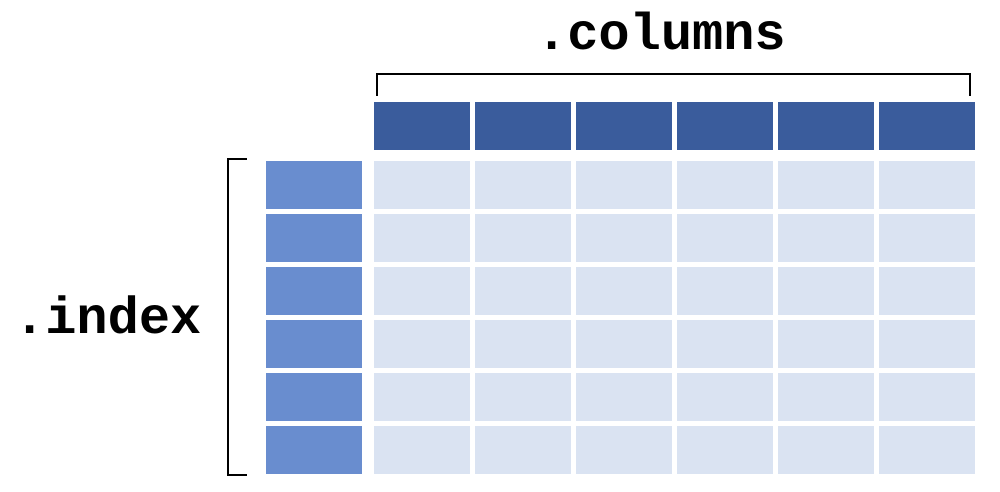 The image size is (1000, 492). I want to click on columns-bracket, so click(673, 84).